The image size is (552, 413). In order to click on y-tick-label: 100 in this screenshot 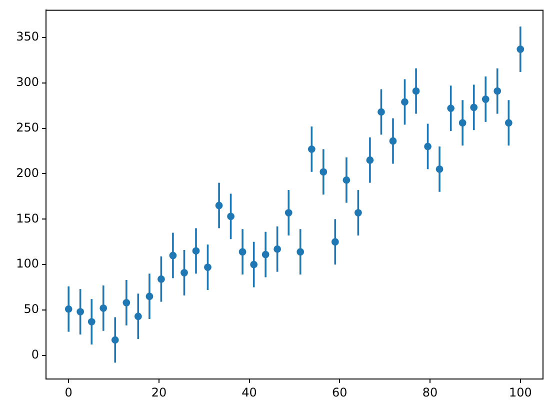, I will do `click(27, 263)`.